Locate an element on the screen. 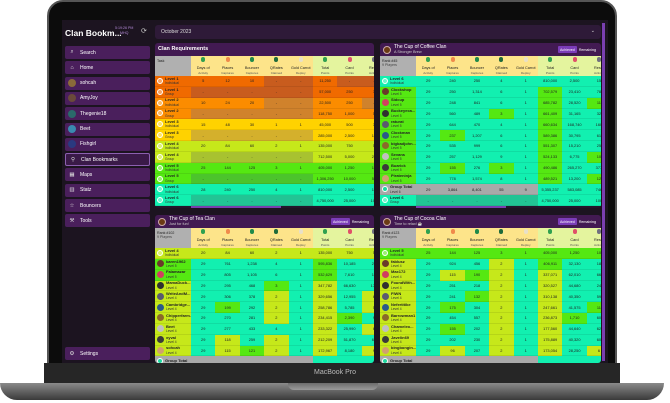 The height and width of the screenshot is (403, 670). sidebar-item-sohcah: sohcah is located at coordinates (107, 83).